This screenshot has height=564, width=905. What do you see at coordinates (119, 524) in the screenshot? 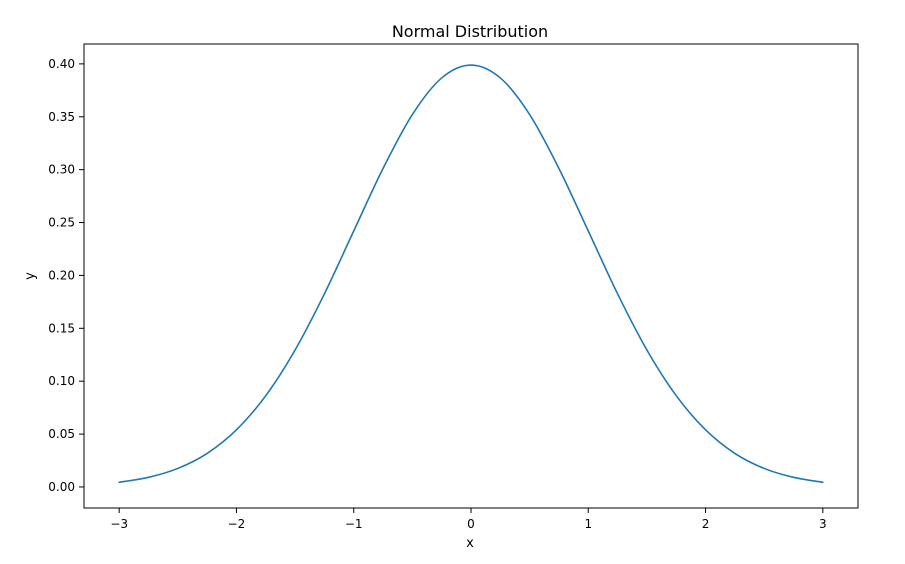
I see `x-tick-label: −3` at bounding box center [119, 524].